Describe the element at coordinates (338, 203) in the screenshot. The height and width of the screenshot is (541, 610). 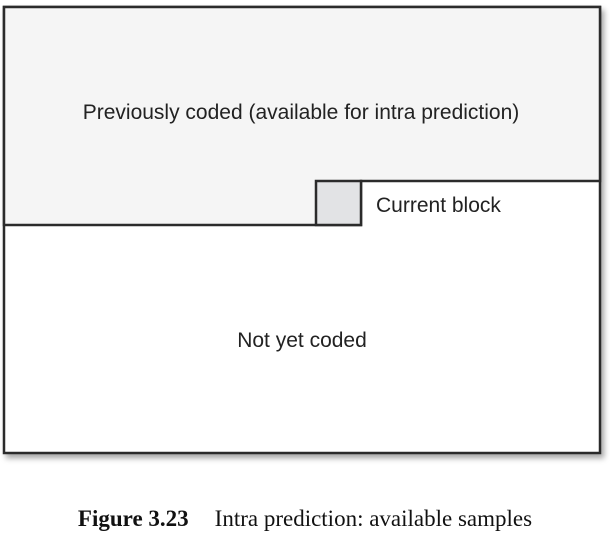
I see `current-block` at that location.